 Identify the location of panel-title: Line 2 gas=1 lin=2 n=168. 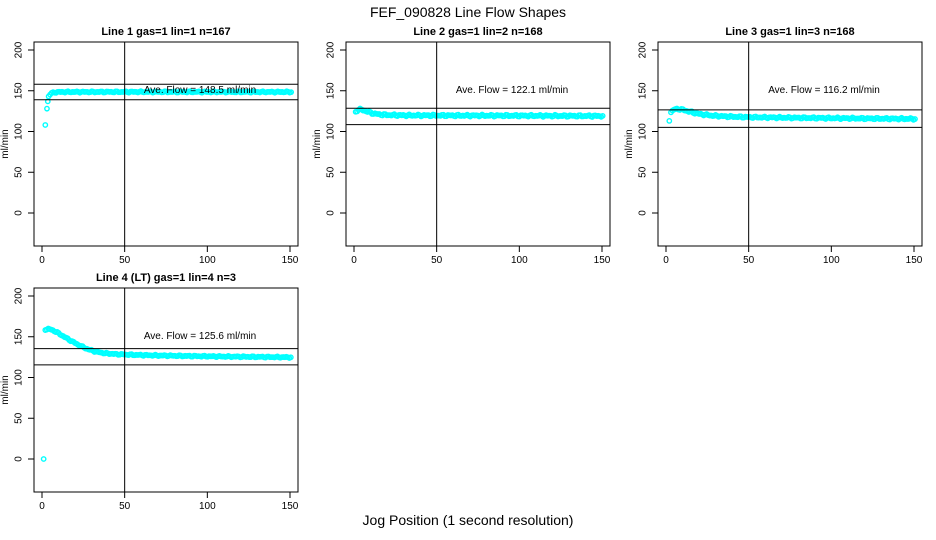
(477, 32).